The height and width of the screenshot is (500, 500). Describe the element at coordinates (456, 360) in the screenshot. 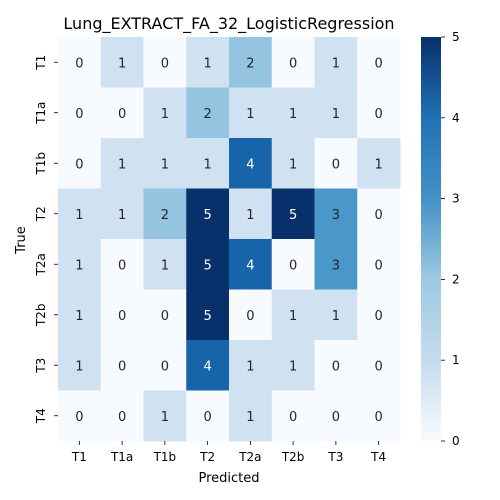

I see `colorbar-tick-label: 1` at that location.